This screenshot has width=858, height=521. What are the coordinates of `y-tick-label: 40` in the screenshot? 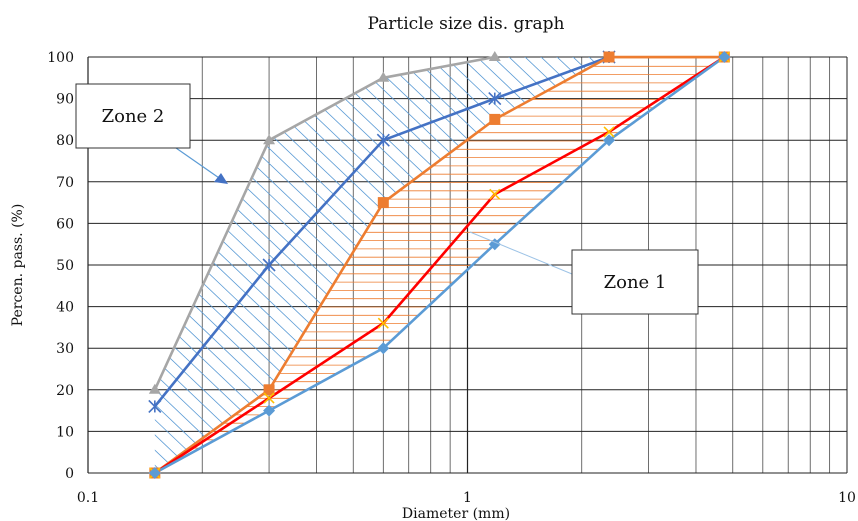 It's located at (65, 308).